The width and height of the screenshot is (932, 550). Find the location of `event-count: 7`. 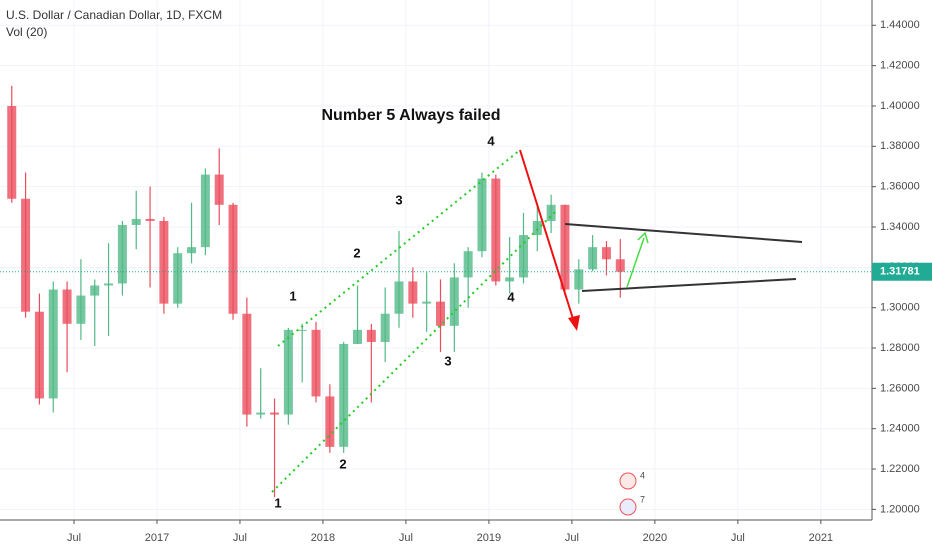

event-count: 7 is located at coordinates (642, 499).